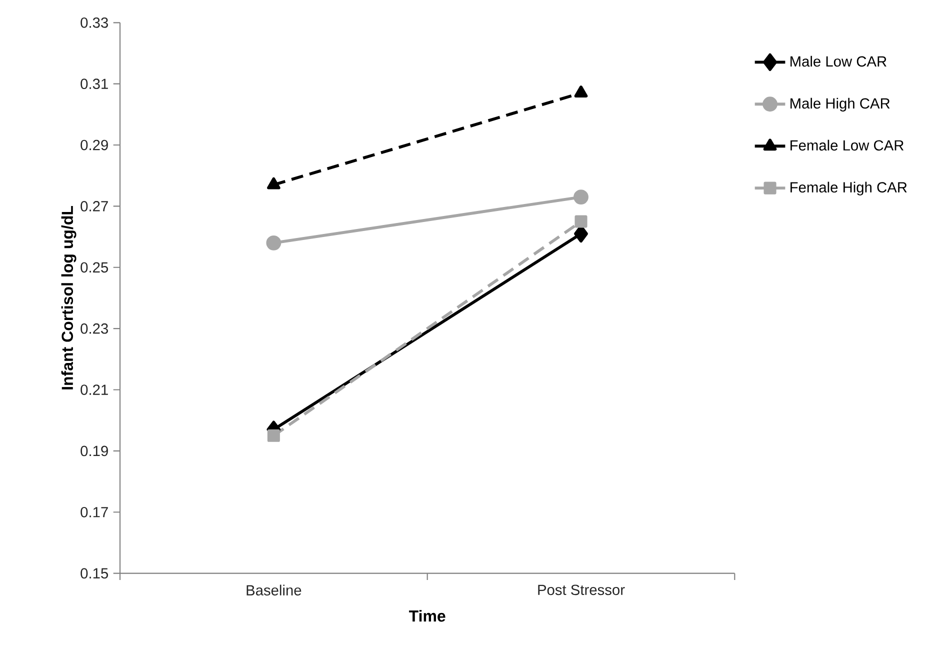 The image size is (928, 660). Describe the element at coordinates (838, 61) in the screenshot. I see `legend-label: Male Low CAR` at that location.